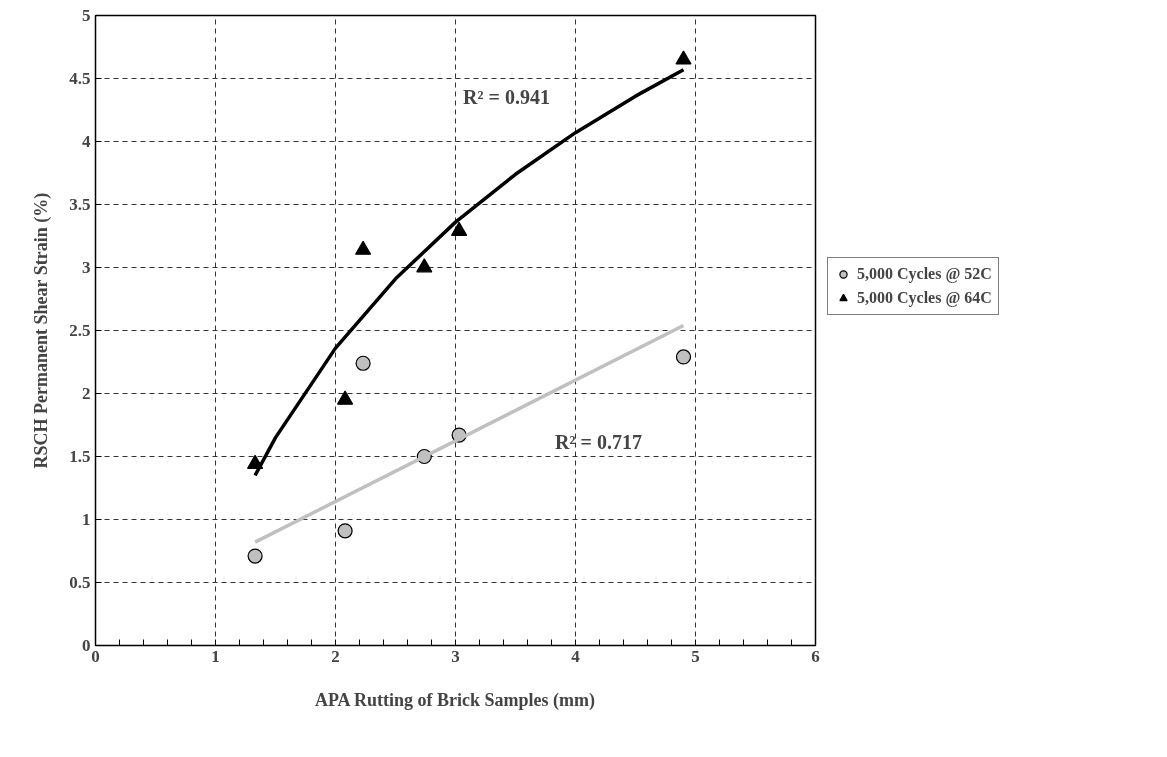 This screenshot has width=1167, height=757. What do you see at coordinates (506, 96) in the screenshot?
I see `annotation: R² = 0.941` at bounding box center [506, 96].